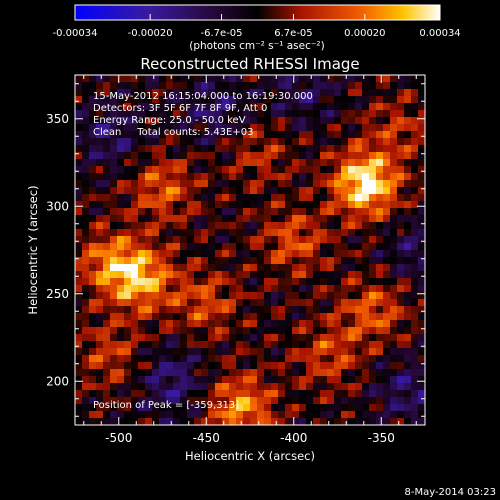 Image resolution: width=500 pixels, height=500 pixels. I want to click on y-axis-label: Heliocentric Y (arcsec), so click(33, 249).